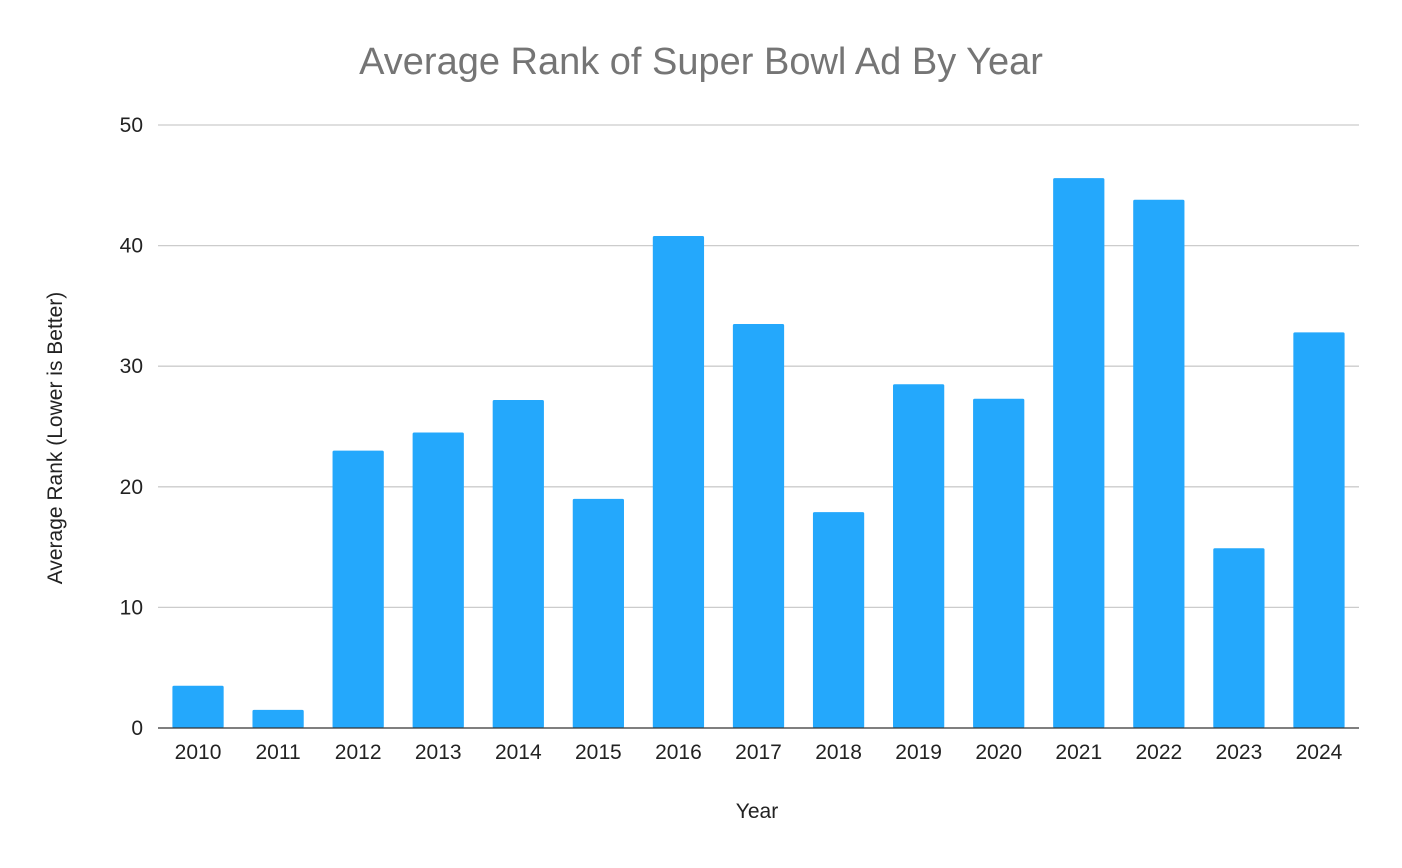  What do you see at coordinates (758, 525) in the screenshot?
I see `bar-2017` at bounding box center [758, 525].